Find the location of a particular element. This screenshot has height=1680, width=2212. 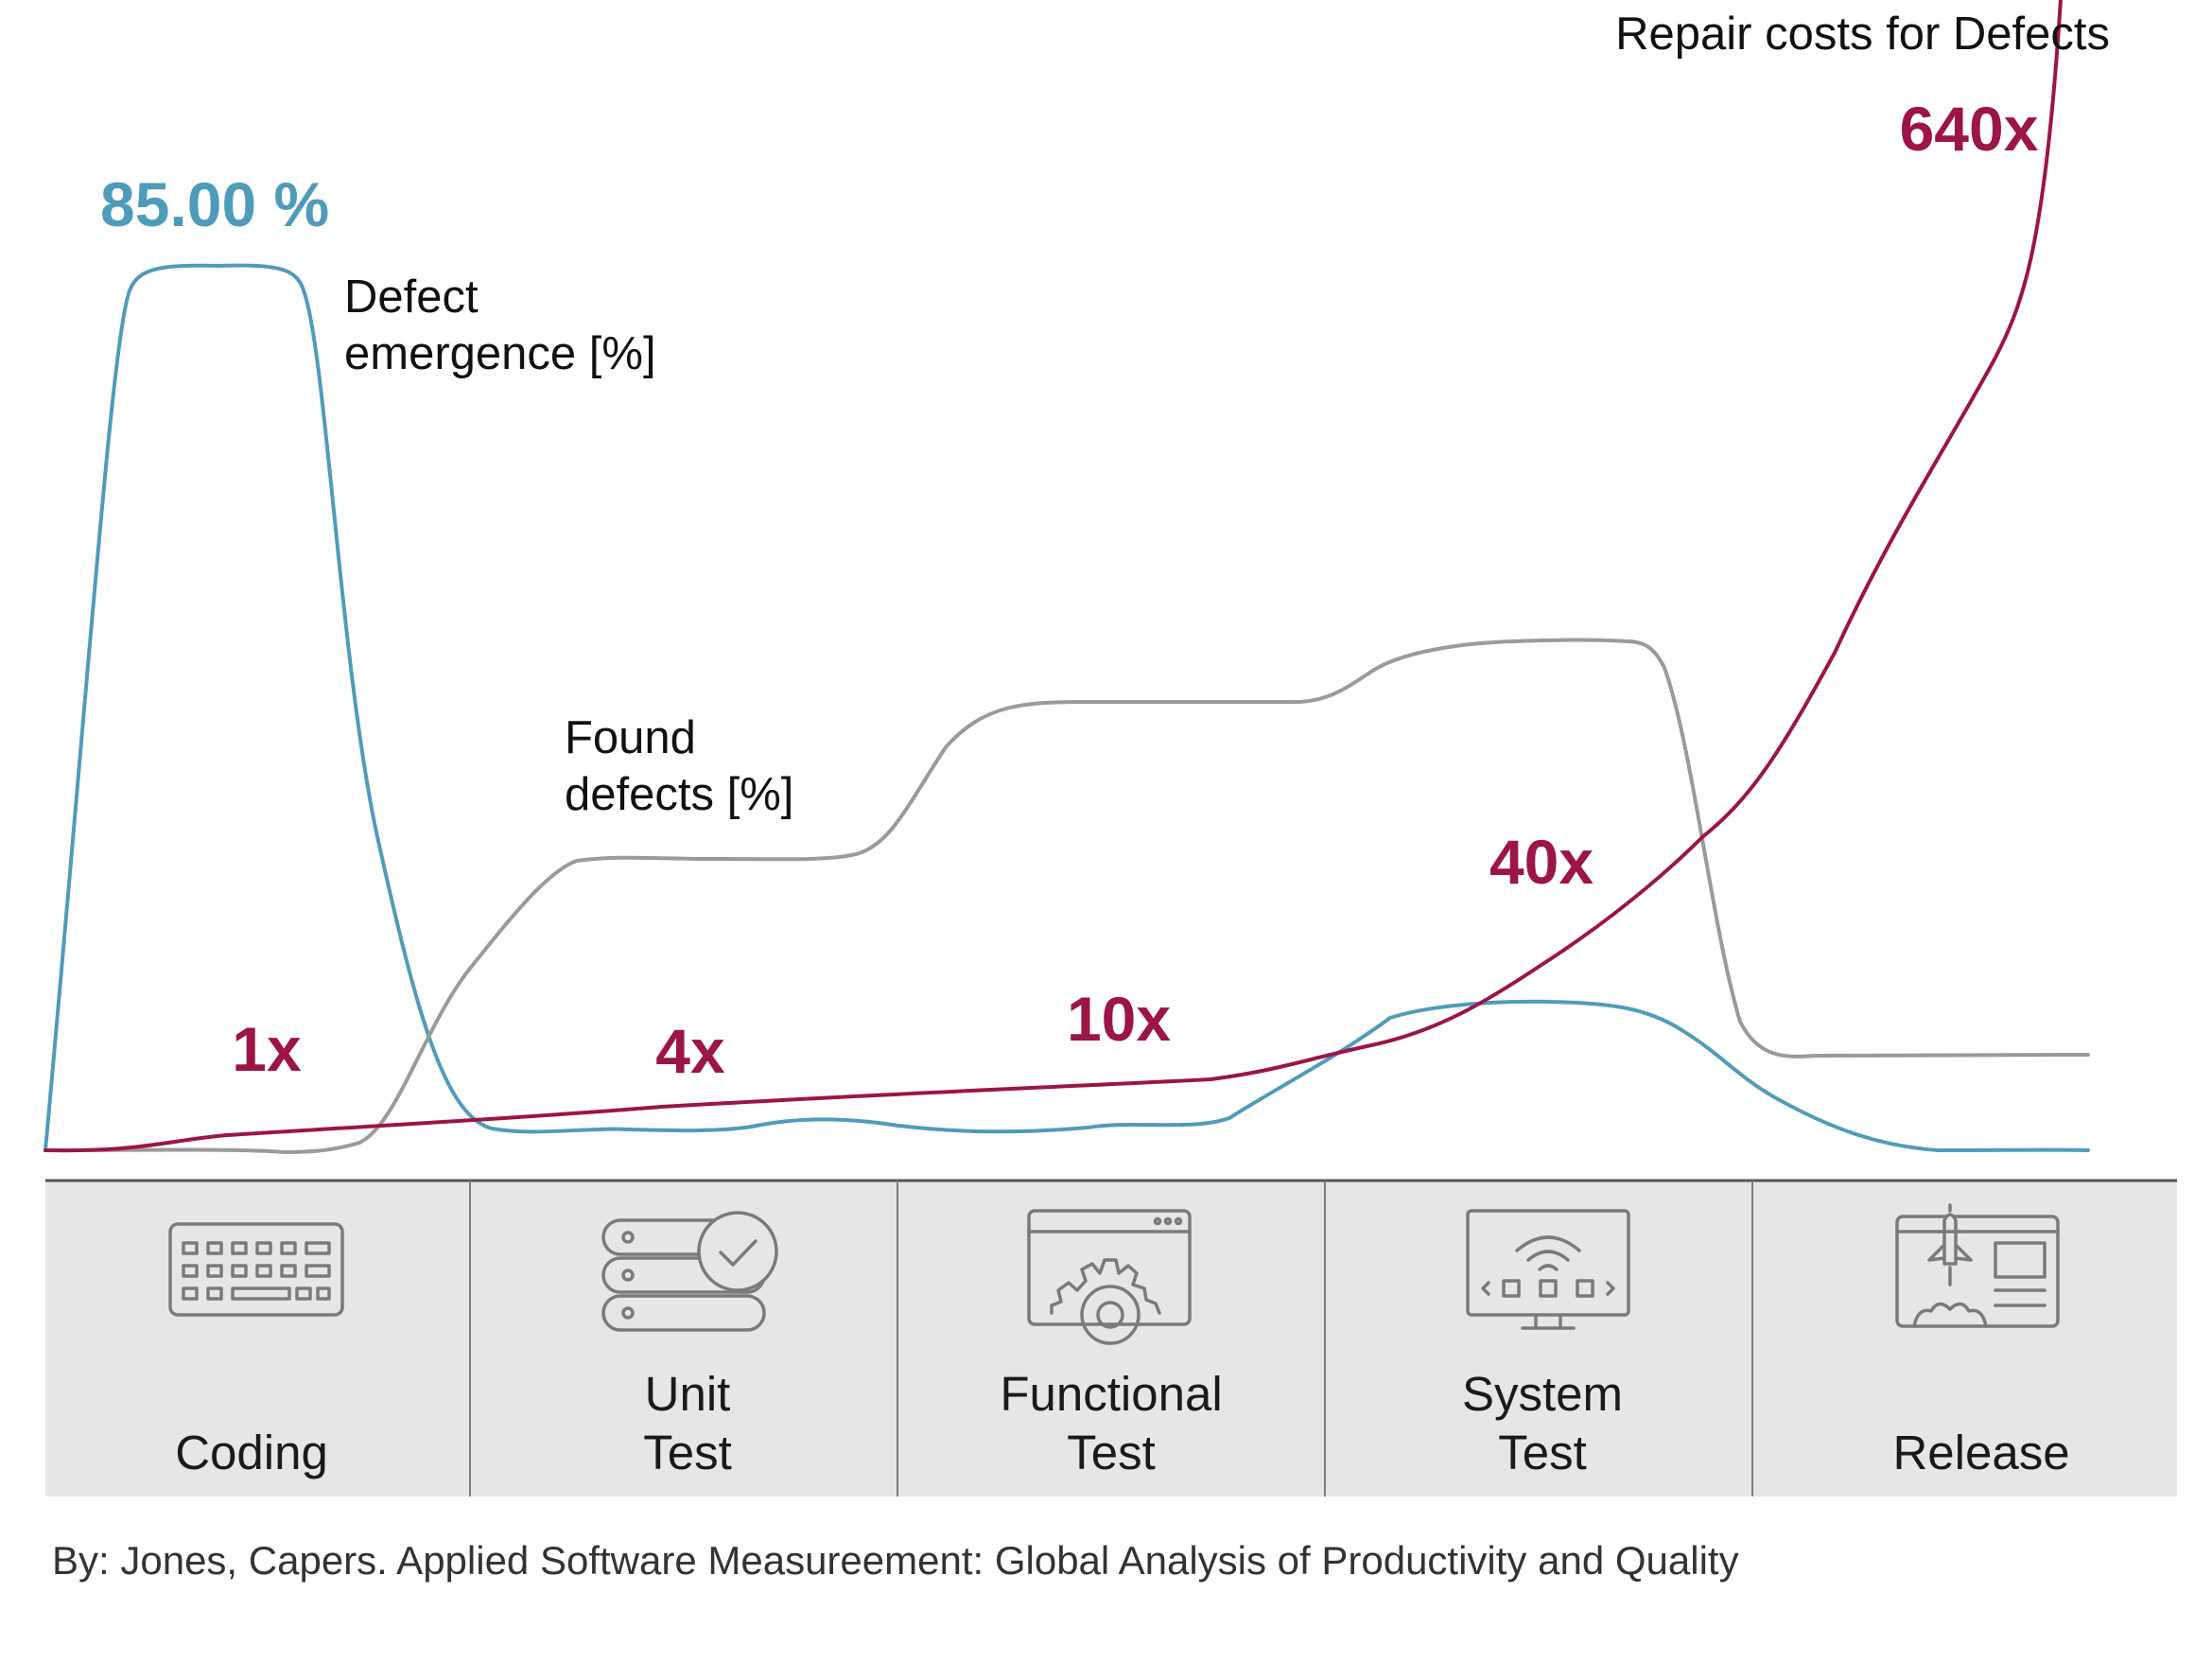

series-label-found-defects: Found is located at coordinates (630, 737).